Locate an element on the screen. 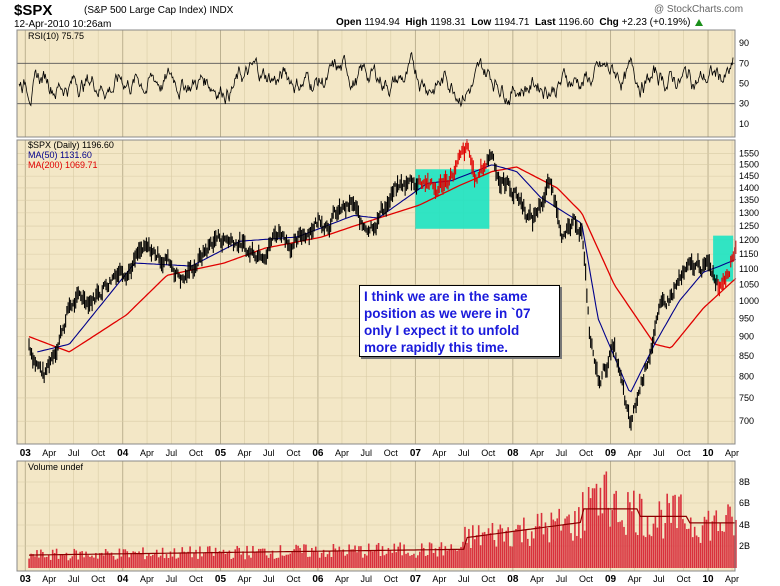  symbol-description: (S&P 500 Large Cap Index) INDX is located at coordinates (159, 10).